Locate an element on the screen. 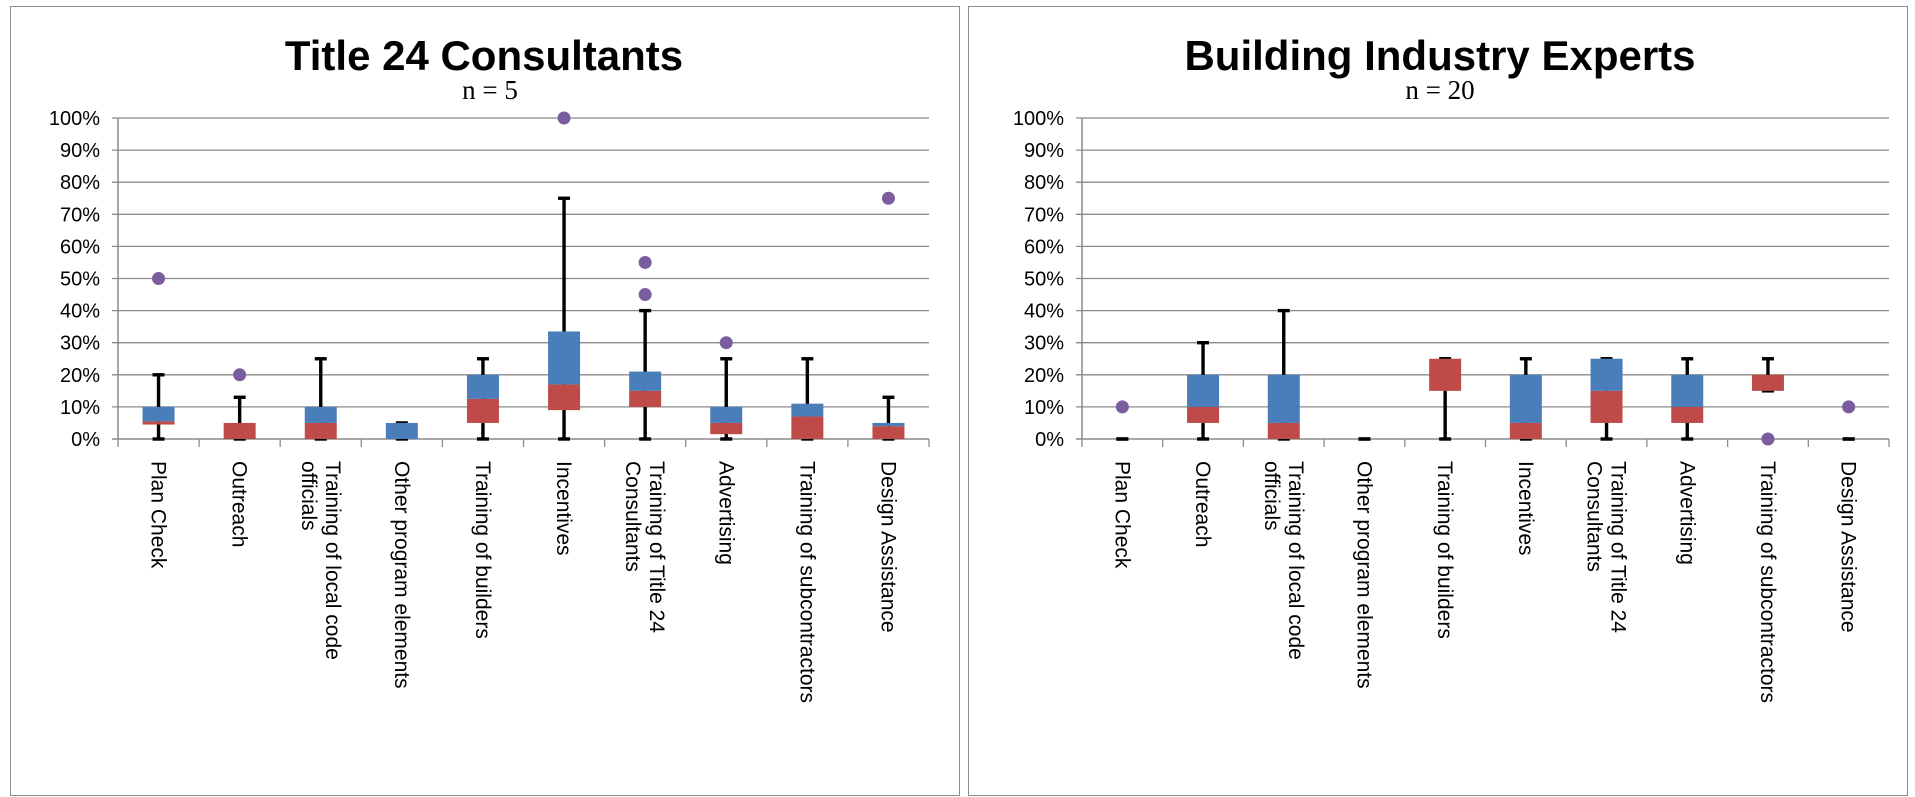 The width and height of the screenshot is (1915, 797). category-label-line: Plan Check is located at coordinates (1121, 515).